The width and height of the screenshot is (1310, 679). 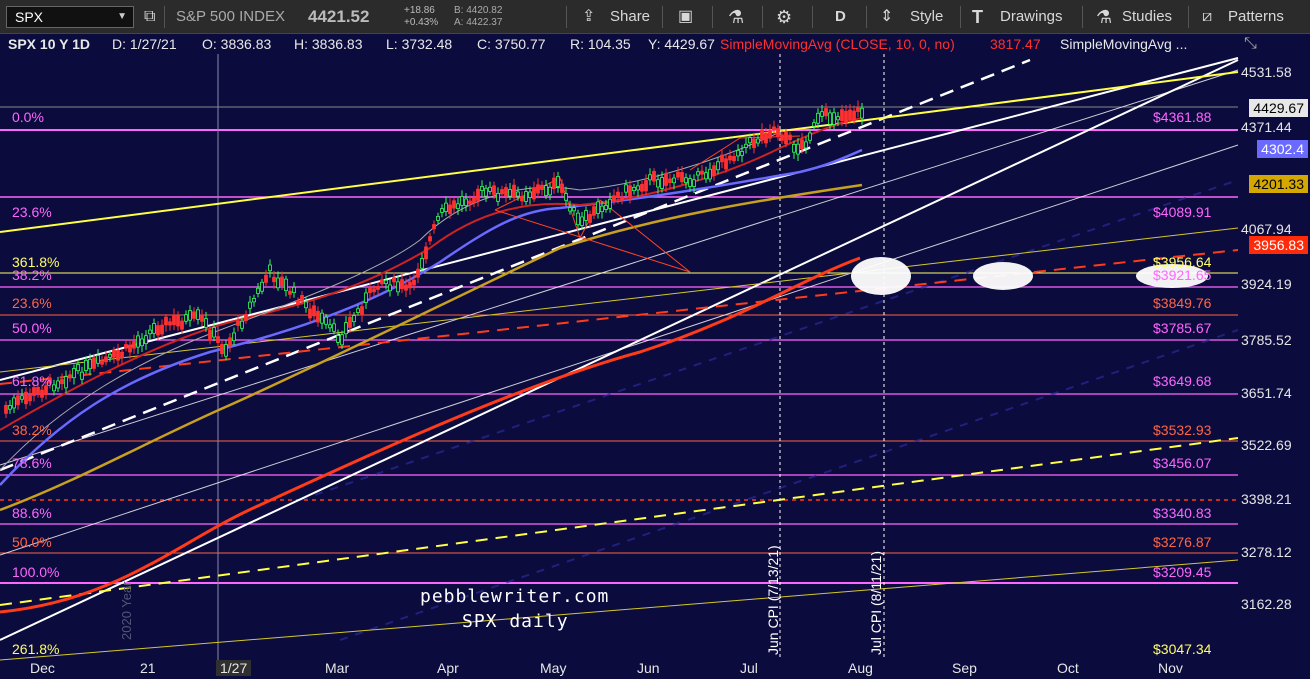 What do you see at coordinates (36, 262) in the screenshot?
I see `fib-left-label: 361.8%` at bounding box center [36, 262].